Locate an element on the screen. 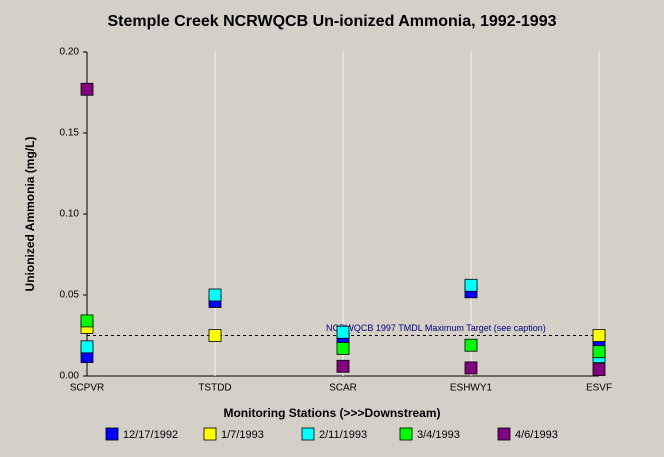 Image resolution: width=664 pixels, height=457 pixels. y-tick-label: 0.05 is located at coordinates (70, 295).